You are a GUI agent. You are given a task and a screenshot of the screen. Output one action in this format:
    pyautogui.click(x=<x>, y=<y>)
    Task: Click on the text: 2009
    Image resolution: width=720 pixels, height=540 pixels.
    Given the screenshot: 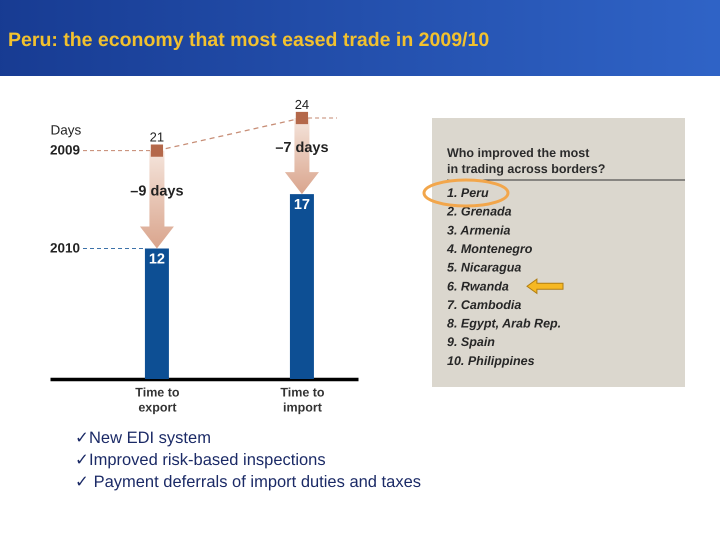 What is the action you would take?
    pyautogui.click(x=65, y=150)
    